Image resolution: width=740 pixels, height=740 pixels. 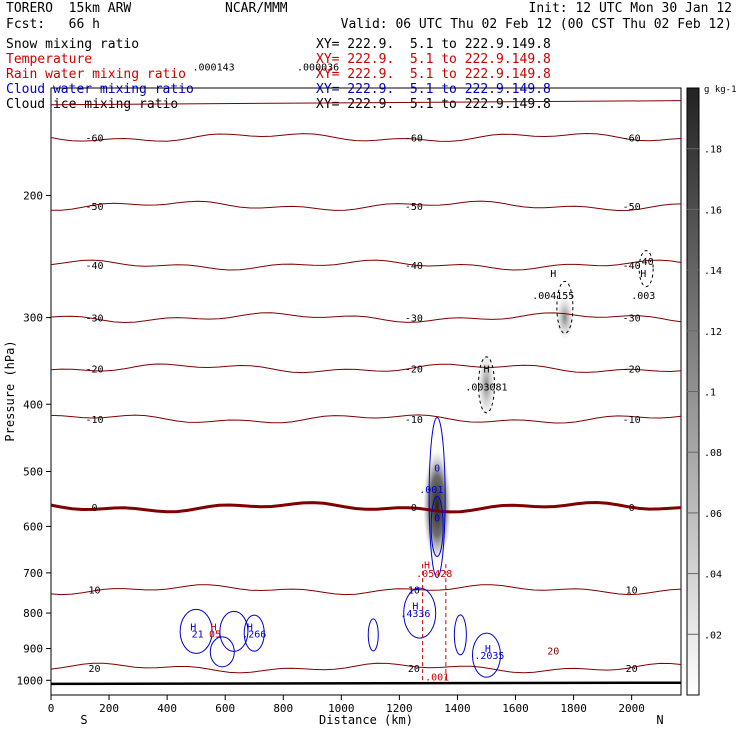 I want to click on contour-annotation: .05428, so click(x=434, y=574).